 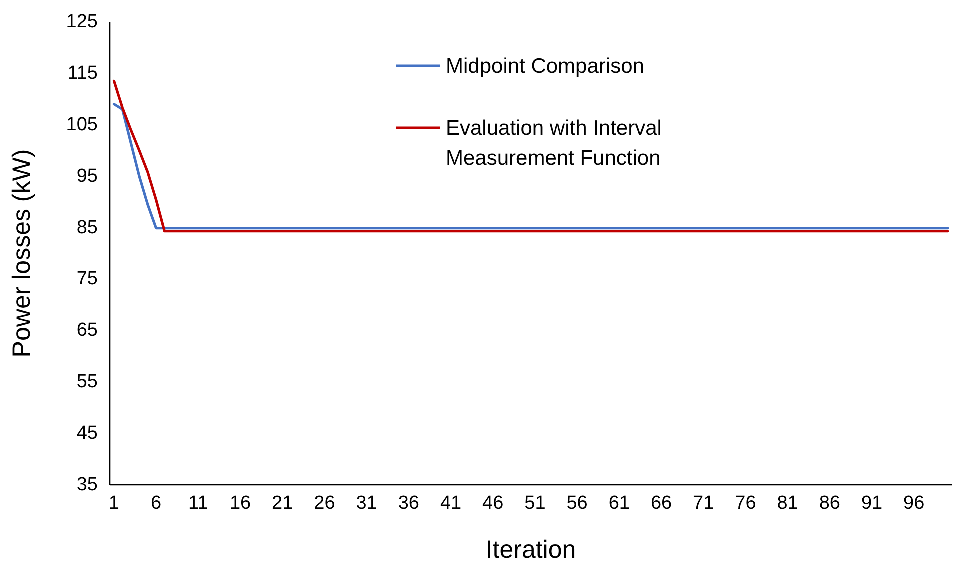 I want to click on x-tick-label: 51, so click(x=535, y=503).